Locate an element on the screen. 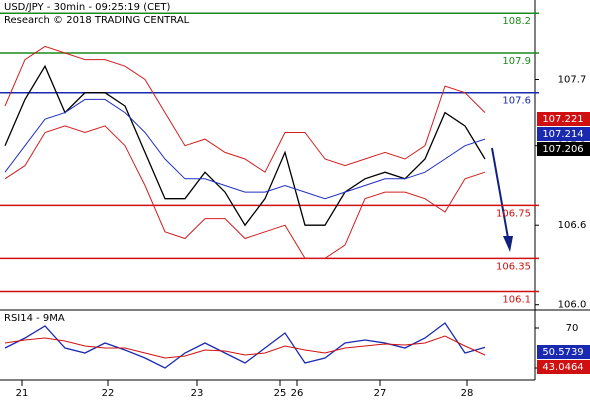  level-label: 107.6 is located at coordinates (516, 101).